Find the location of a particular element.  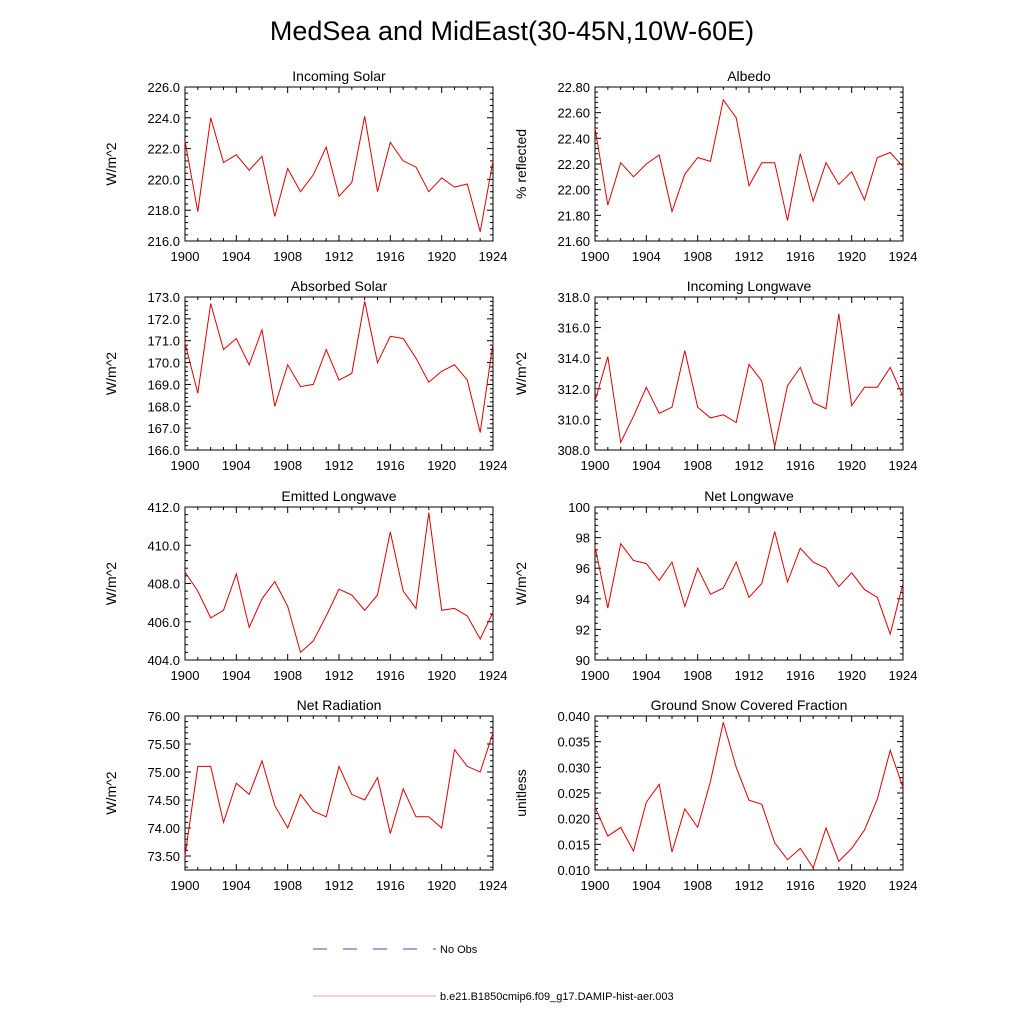

y-tick-label: 0.015 is located at coordinates (573, 844).